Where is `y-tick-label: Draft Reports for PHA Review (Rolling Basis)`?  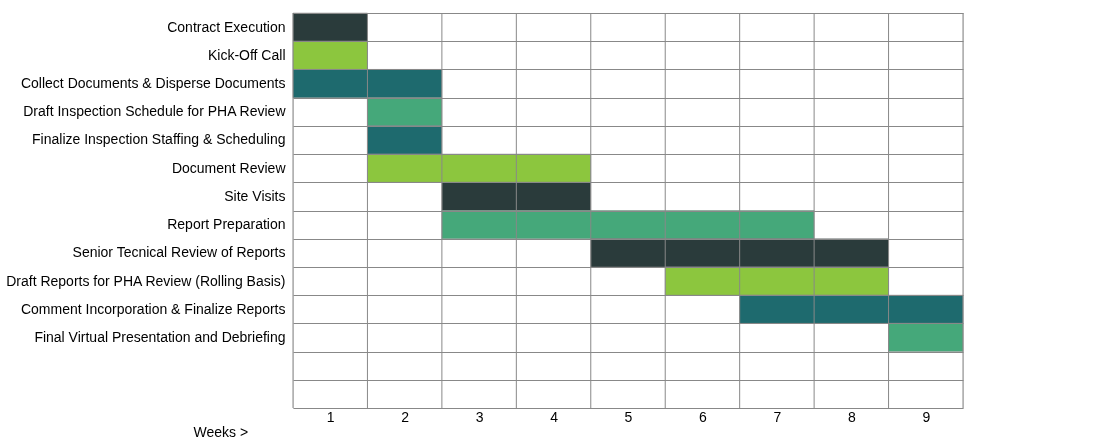
y-tick-label: Draft Reports for PHA Review (Rolling Basis) is located at coordinates (146, 280).